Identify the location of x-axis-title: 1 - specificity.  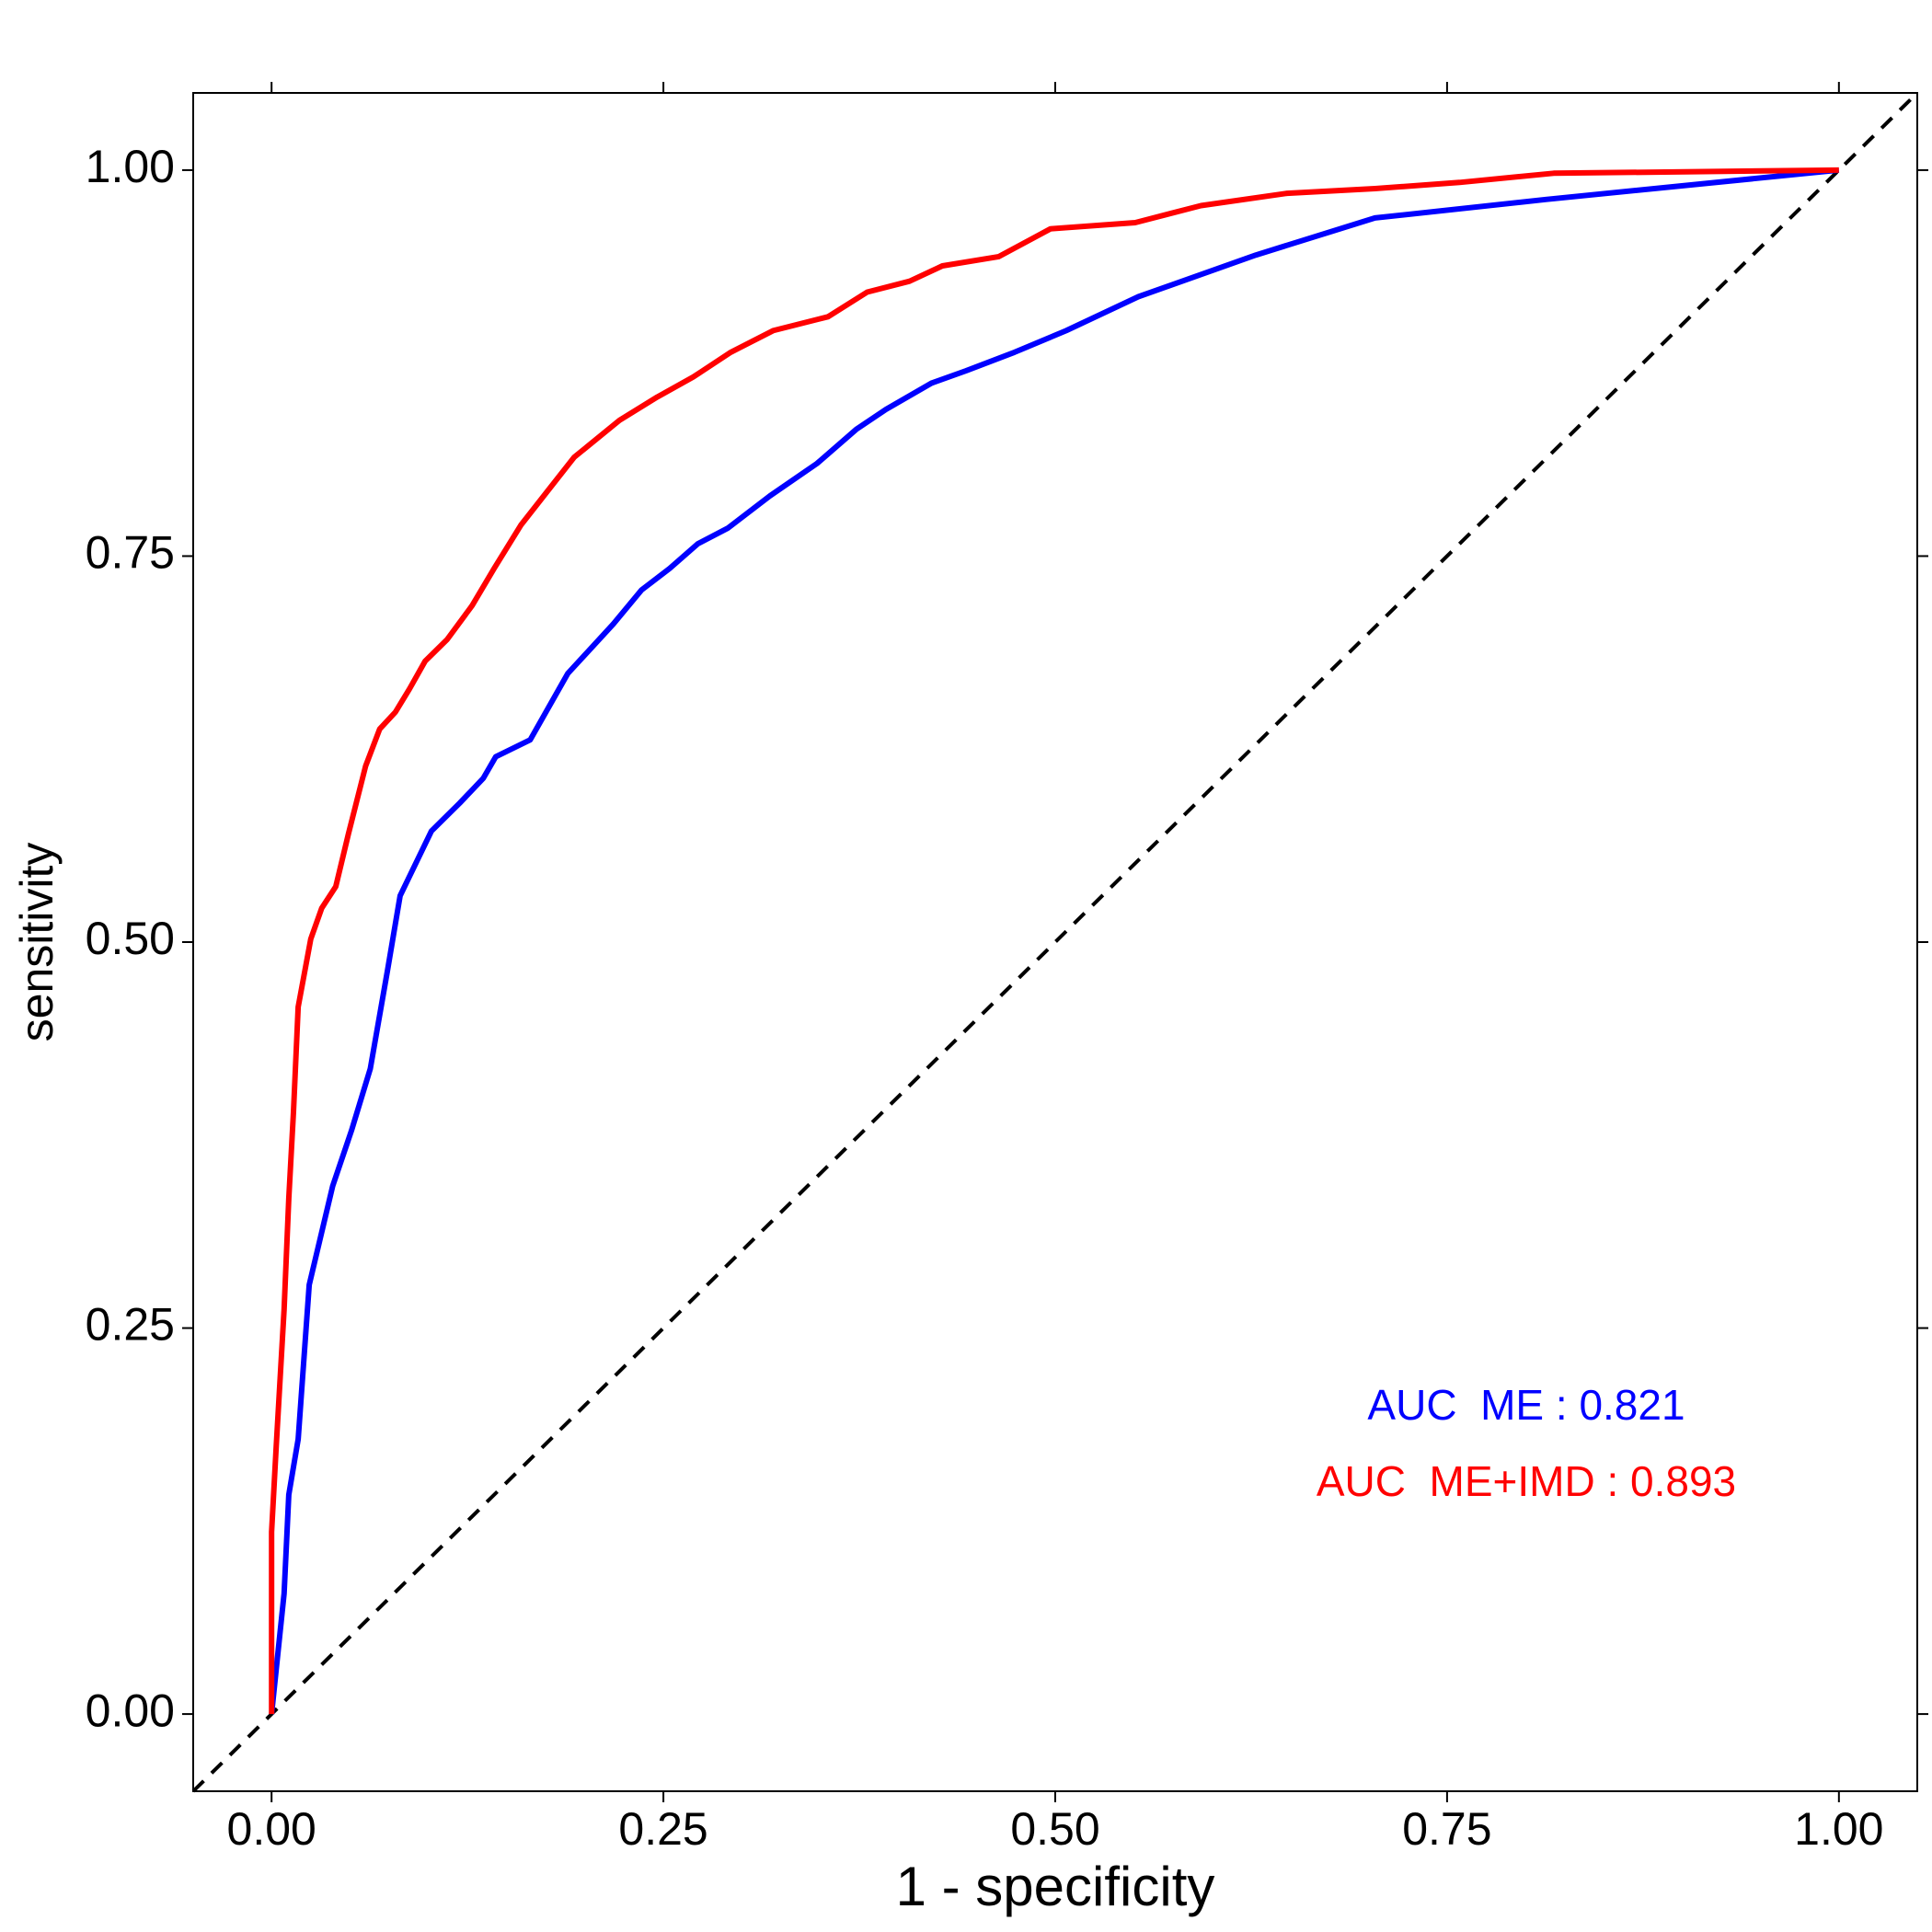
(1055, 1886).